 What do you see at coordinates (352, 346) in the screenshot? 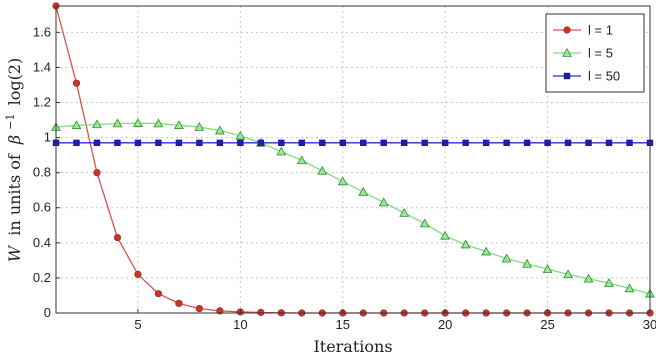
I see `x-axis-title: Iterations` at bounding box center [352, 346].